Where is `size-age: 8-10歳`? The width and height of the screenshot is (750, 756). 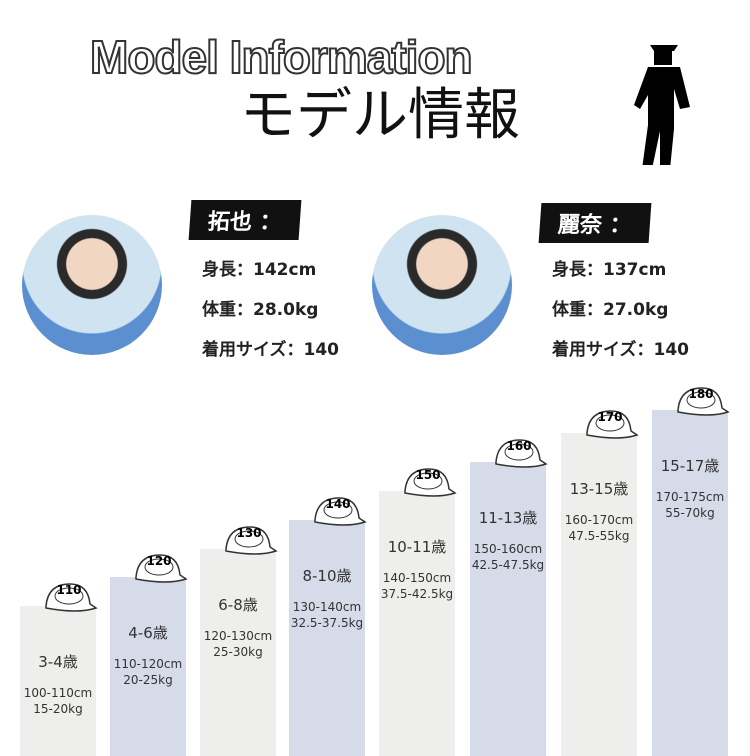 size-age: 8-10歳 is located at coordinates (327, 576).